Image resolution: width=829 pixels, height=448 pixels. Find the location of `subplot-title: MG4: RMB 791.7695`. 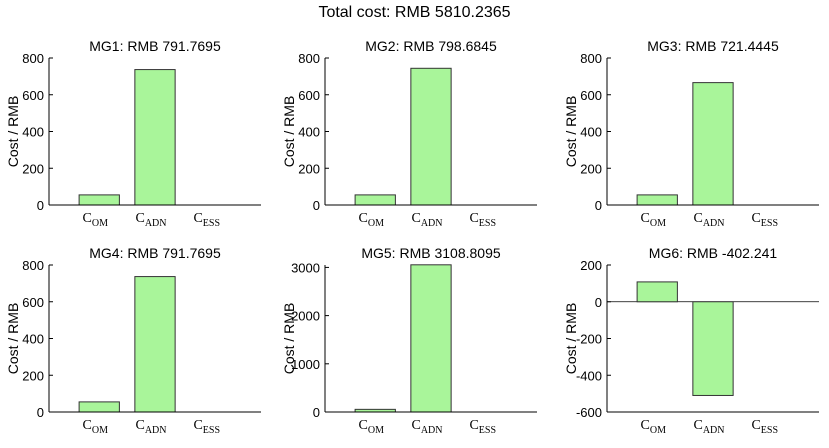

subplot-title: MG4: RMB 791.7695 is located at coordinates (155, 253).